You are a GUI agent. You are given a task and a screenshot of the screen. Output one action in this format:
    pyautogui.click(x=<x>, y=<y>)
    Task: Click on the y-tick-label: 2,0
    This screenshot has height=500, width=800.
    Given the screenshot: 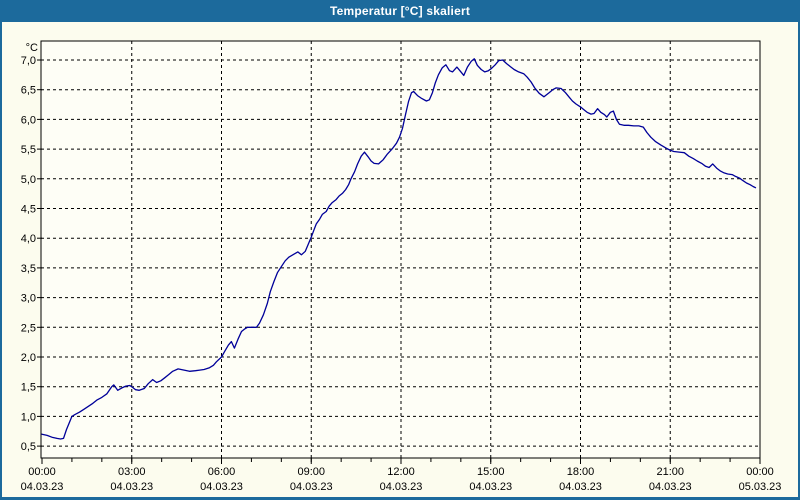 What is the action you would take?
    pyautogui.click(x=28, y=358)
    